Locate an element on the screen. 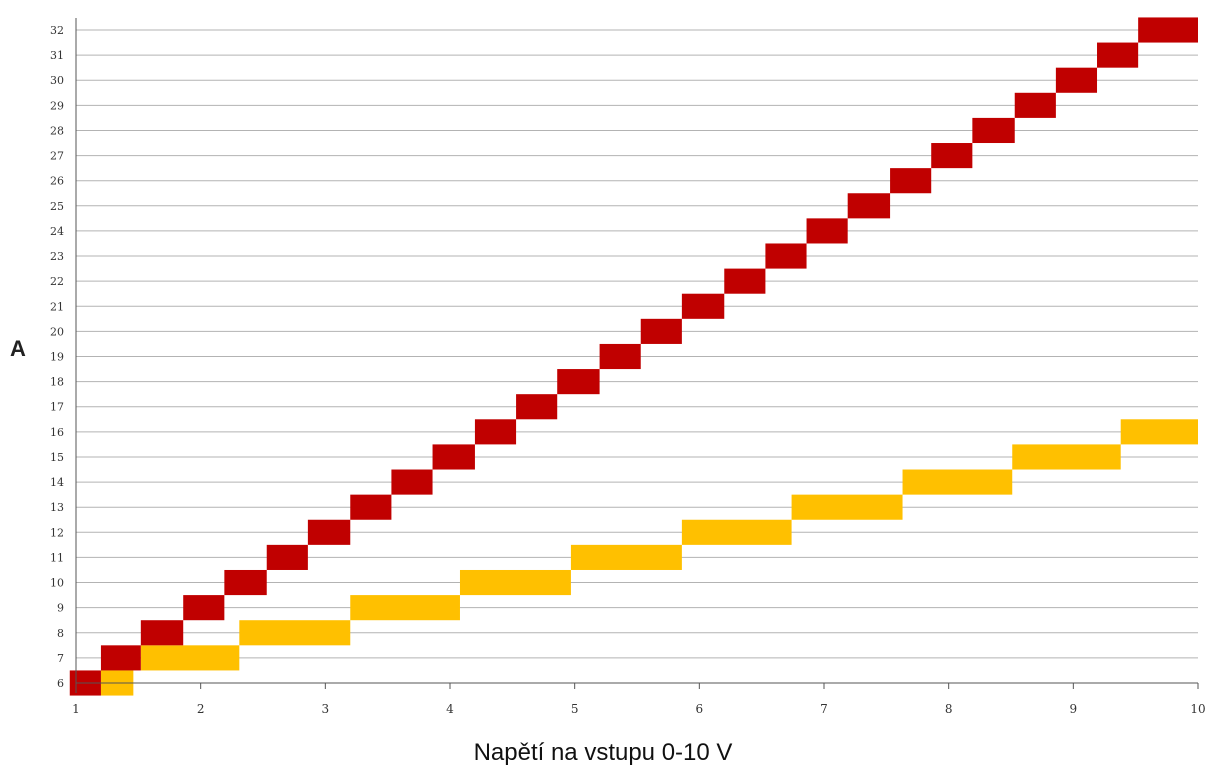 This screenshot has height=771, width=1207. y-tick-label: 21 is located at coordinates (57, 306).